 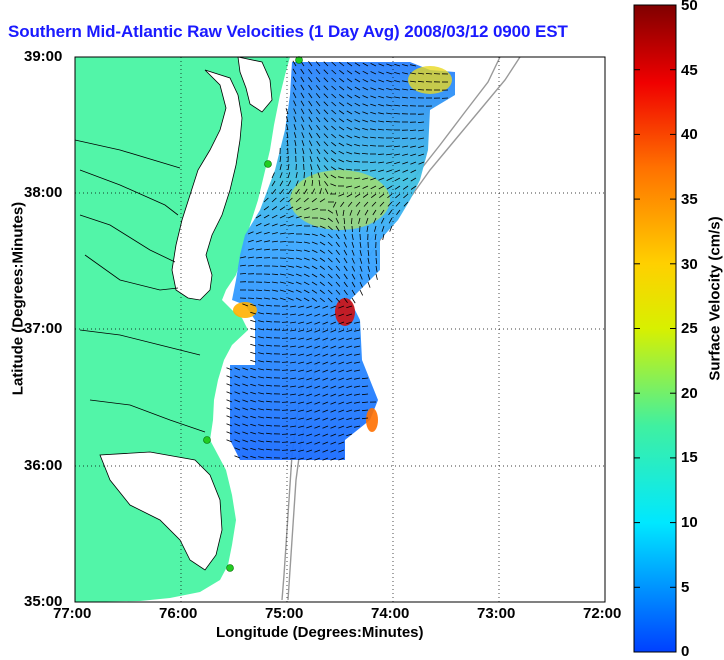 What do you see at coordinates (715, 299) in the screenshot?
I see `colorbar-label: Surface Velocity (cm/s)` at bounding box center [715, 299].